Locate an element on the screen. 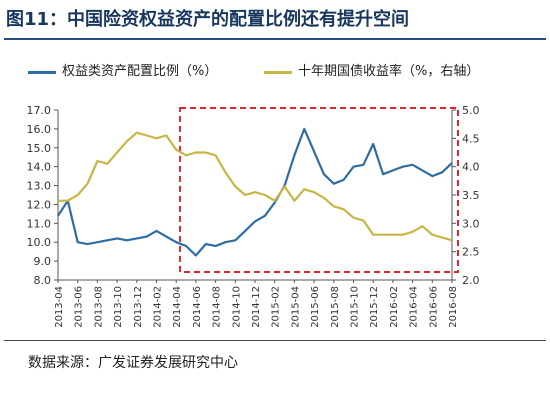  y-left-tick-label: 8.0 is located at coordinates (43, 280).